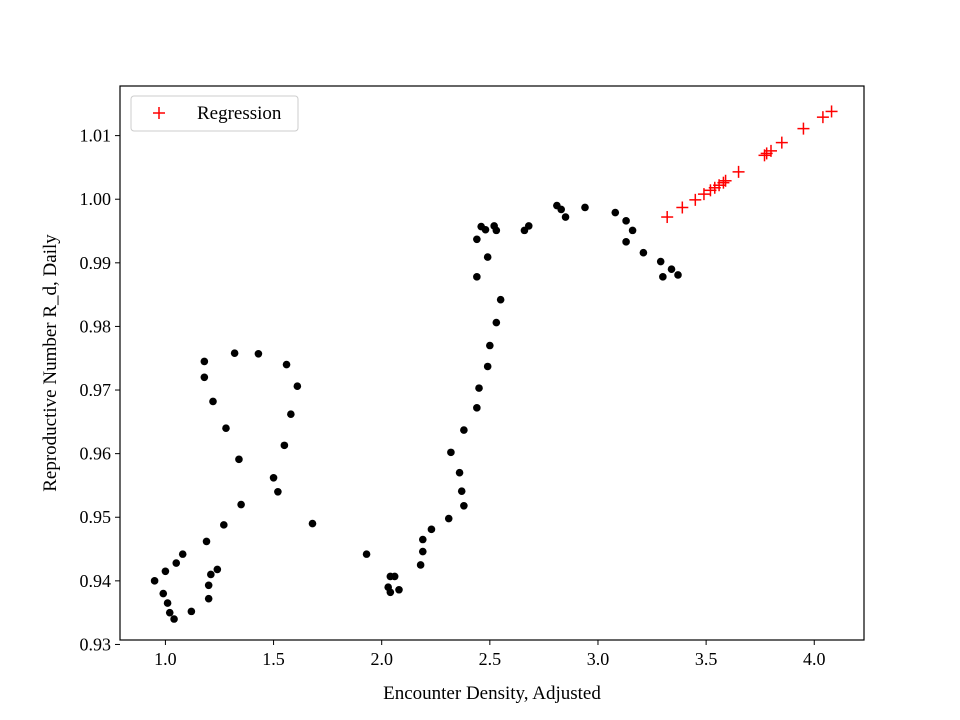 The height and width of the screenshot is (720, 960). Describe the element at coordinates (96, 517) in the screenshot. I see `y-tick-label: 0.95` at that location.